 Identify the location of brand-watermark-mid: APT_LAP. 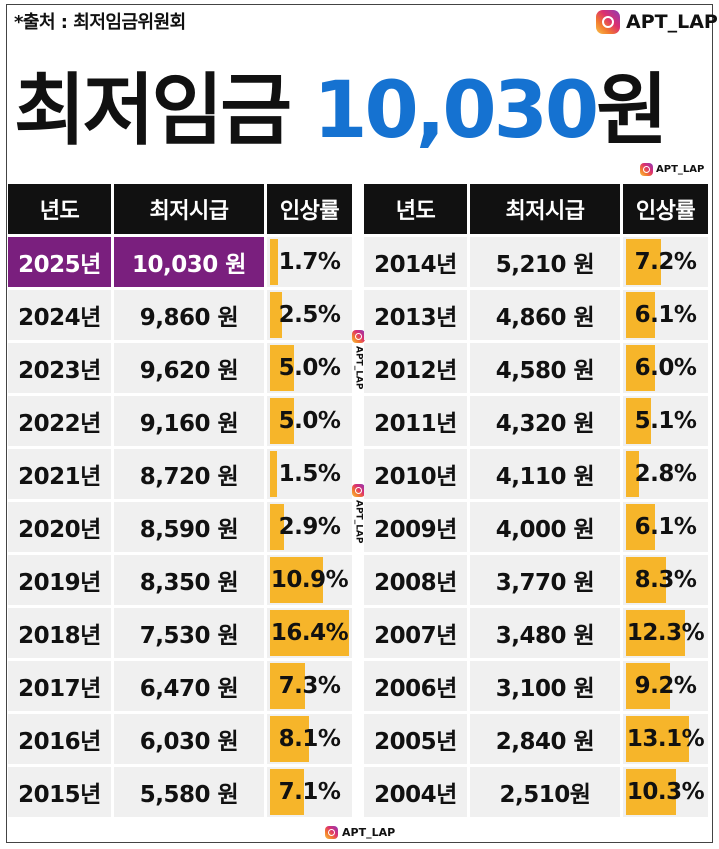
(672, 169).